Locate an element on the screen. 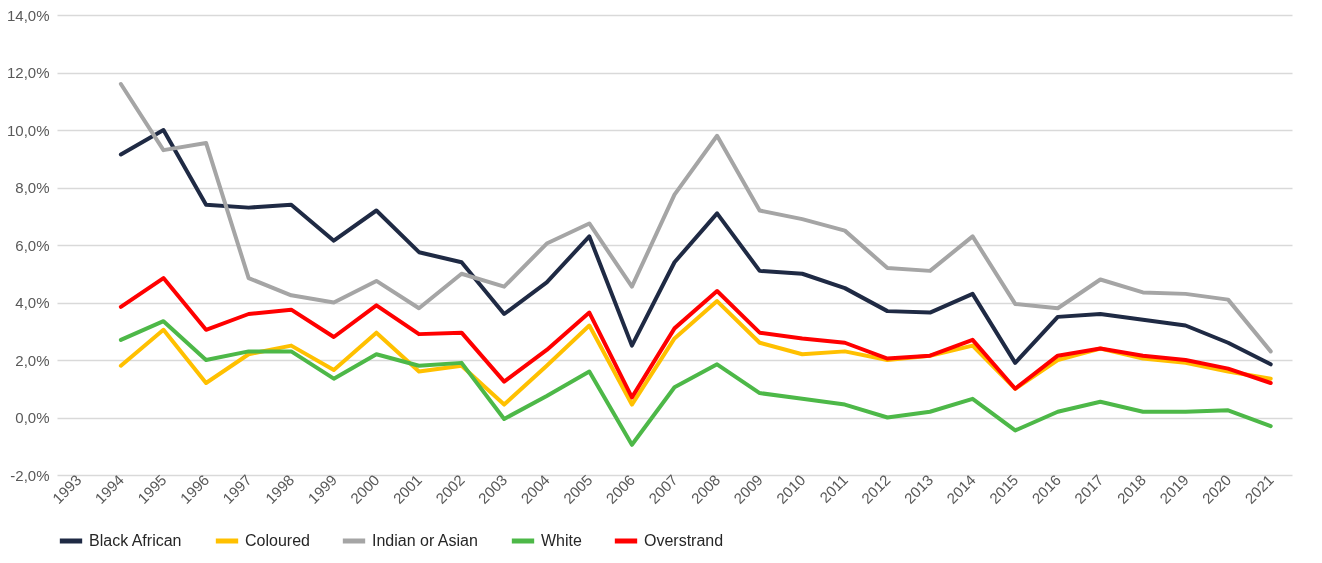 This screenshot has height=563, width=1322. y-tick-label: 8,0% is located at coordinates (32, 187).